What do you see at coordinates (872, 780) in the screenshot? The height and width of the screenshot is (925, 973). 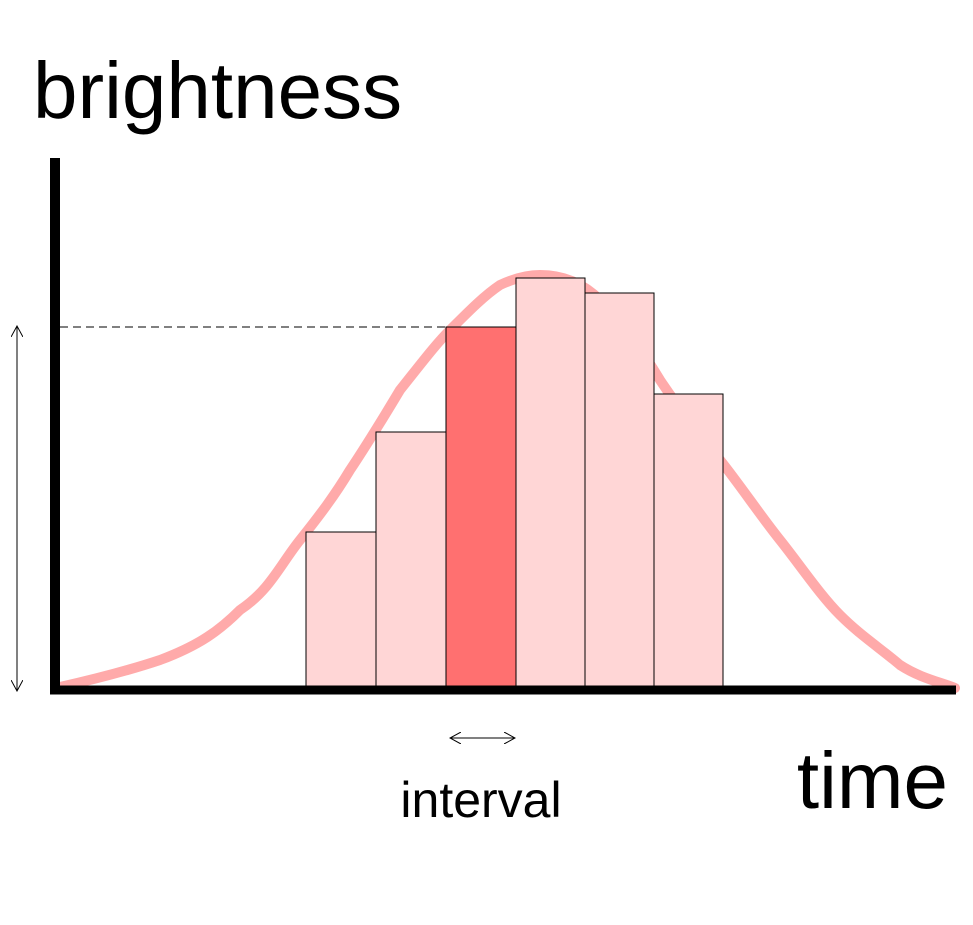 I see `x-axis-title: time` at bounding box center [872, 780].